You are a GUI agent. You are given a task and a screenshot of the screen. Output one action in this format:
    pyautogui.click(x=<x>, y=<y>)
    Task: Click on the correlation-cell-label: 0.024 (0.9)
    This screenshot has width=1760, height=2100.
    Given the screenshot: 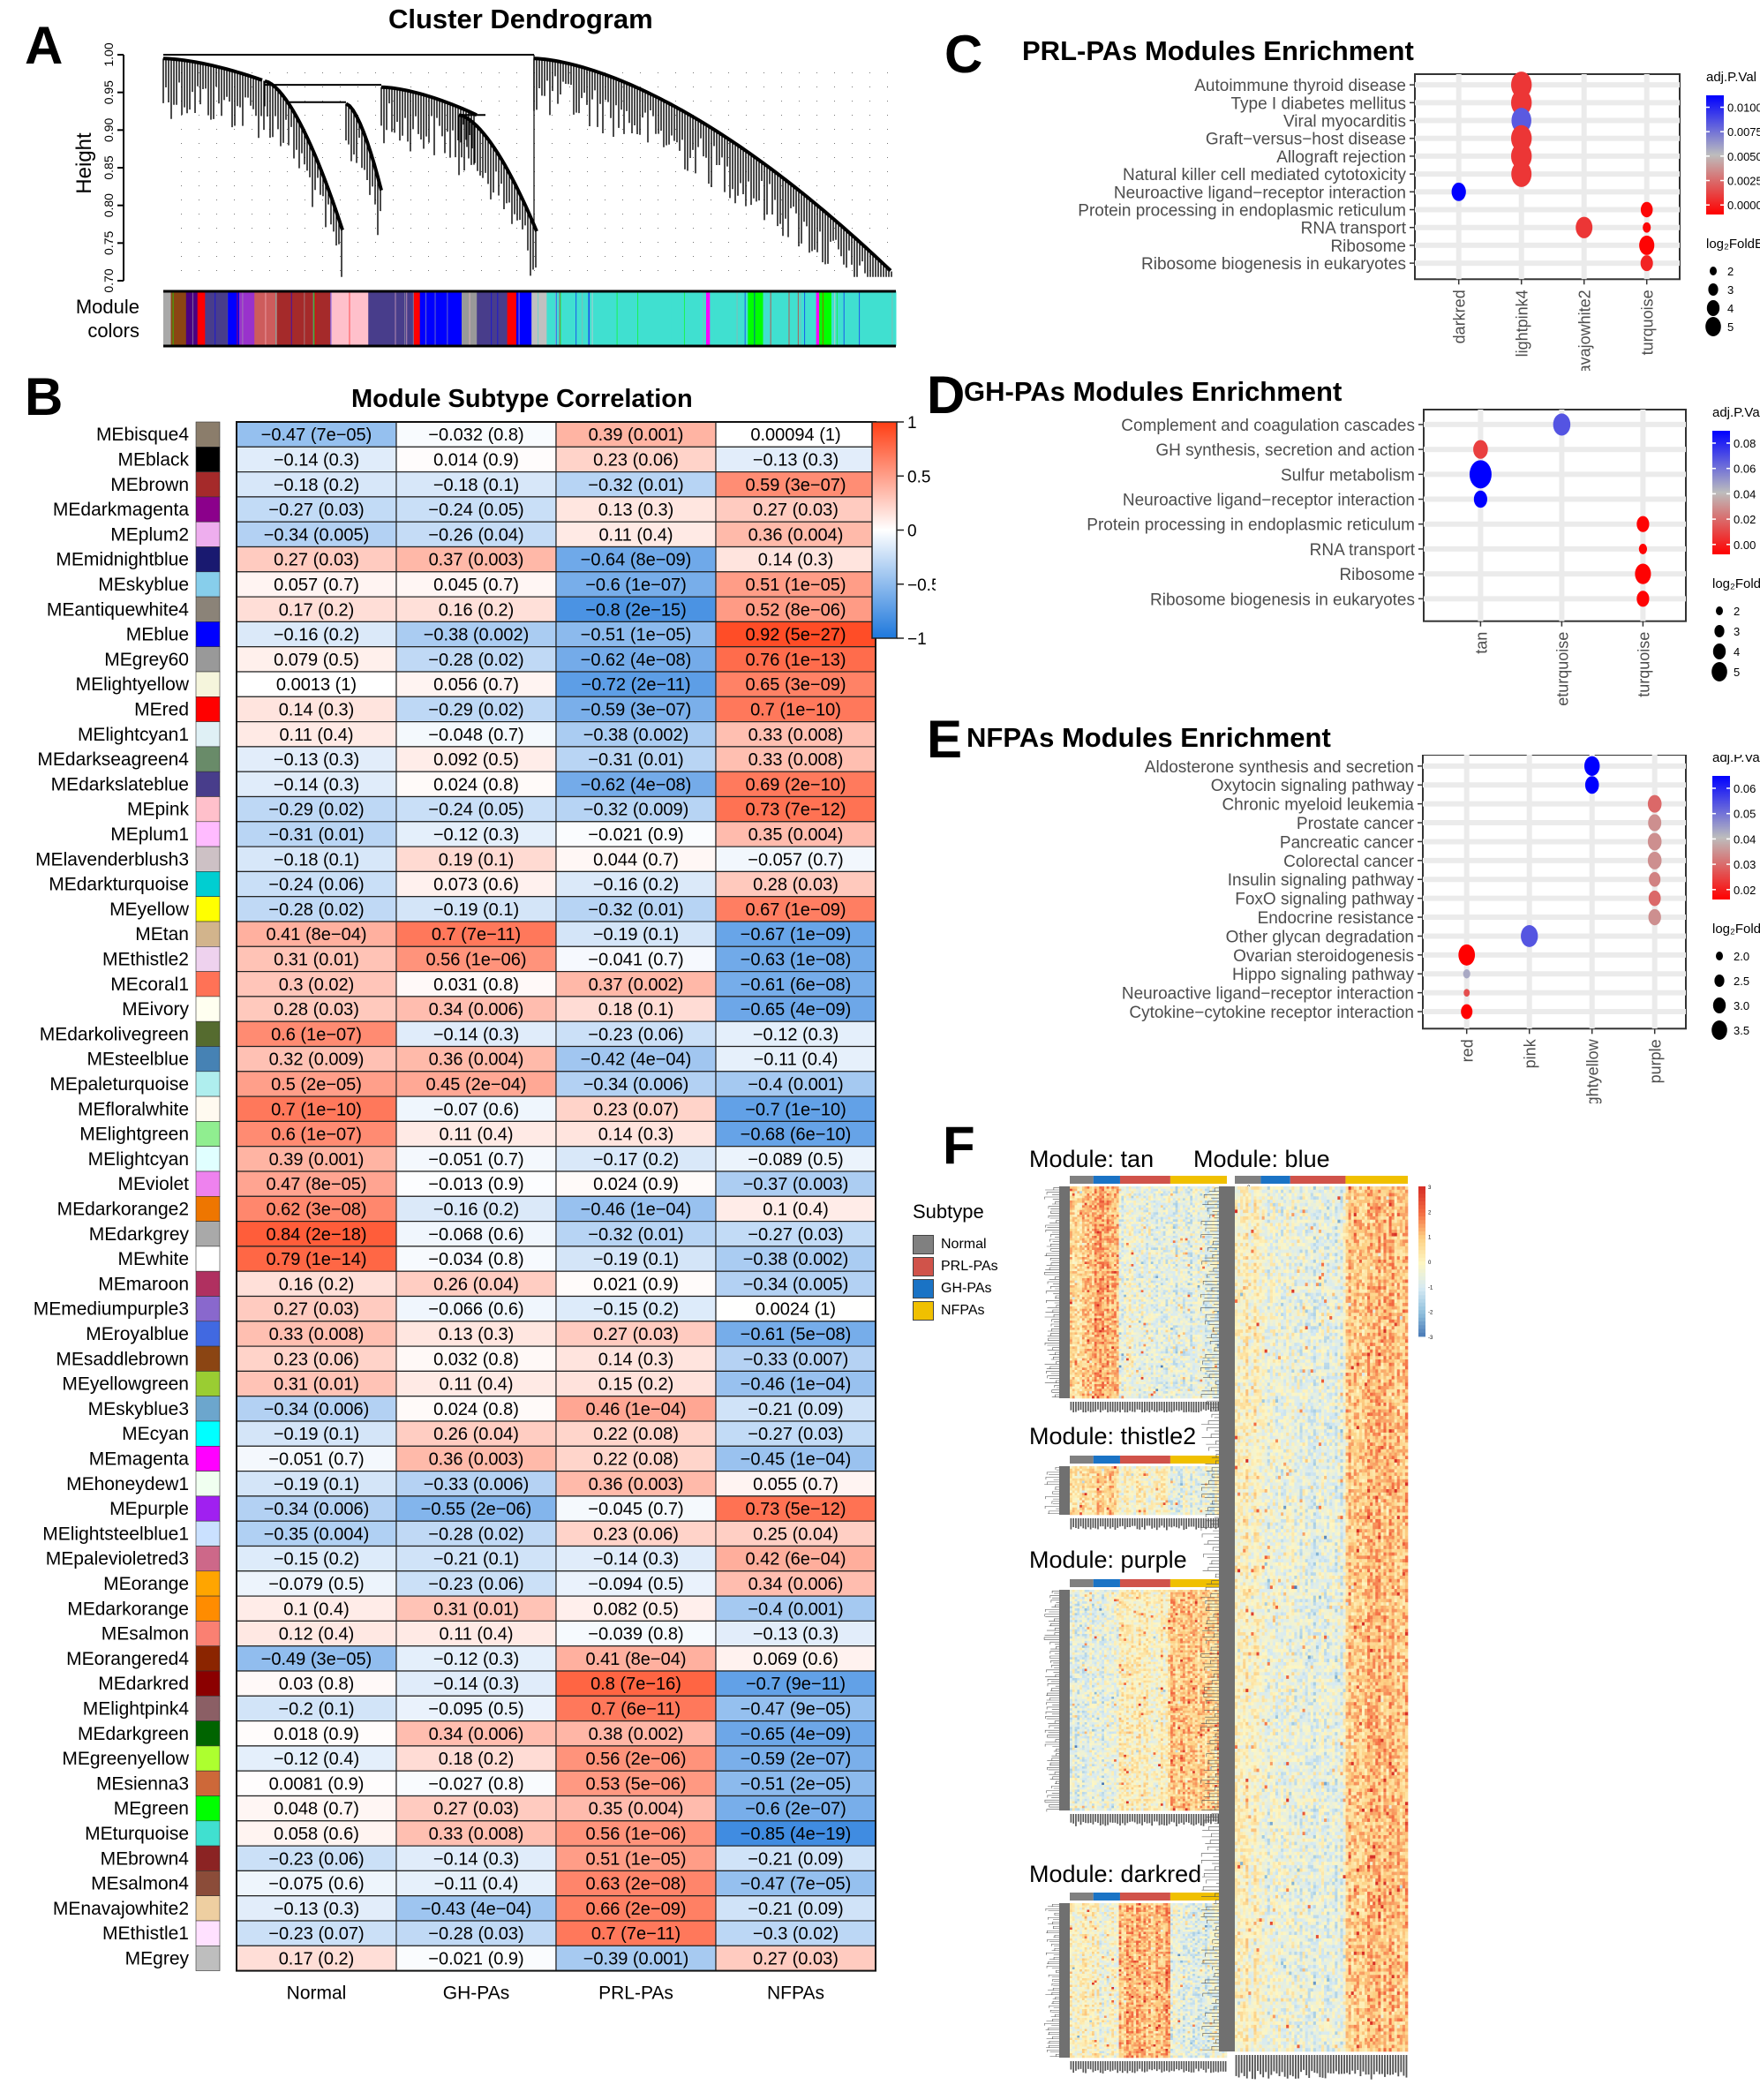 What is the action you would take?
    pyautogui.click(x=636, y=1184)
    